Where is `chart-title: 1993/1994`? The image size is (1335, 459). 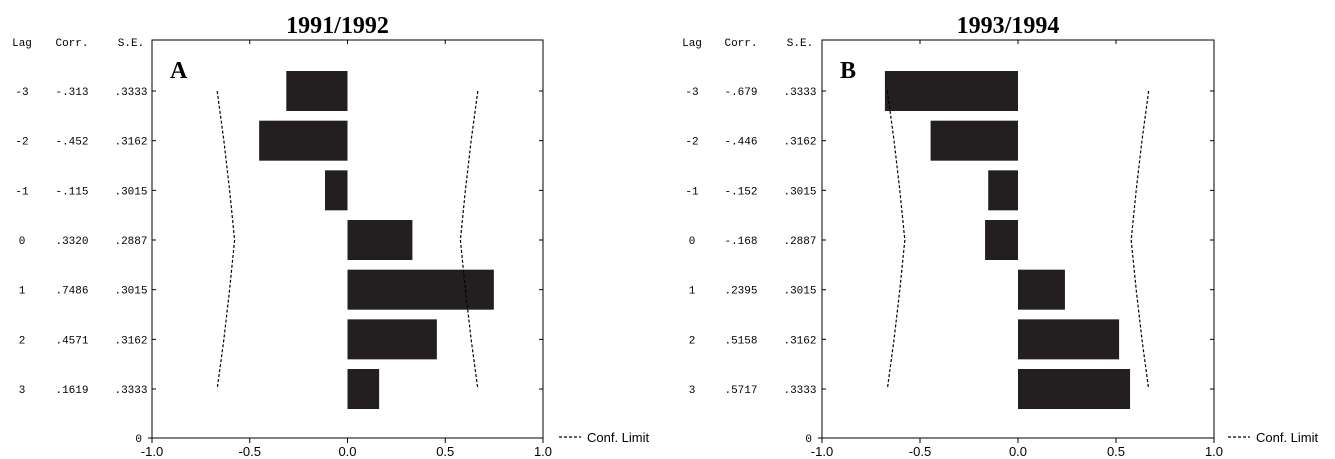 chart-title: 1993/1994 is located at coordinates (1008, 26).